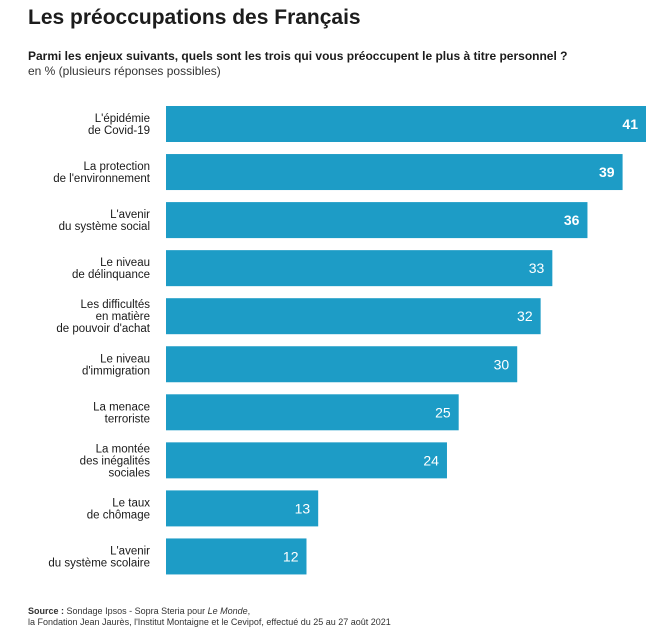 This screenshot has height=637, width=671. Describe the element at coordinates (291, 556) in the screenshot. I see `bar-value-label: 12` at that location.